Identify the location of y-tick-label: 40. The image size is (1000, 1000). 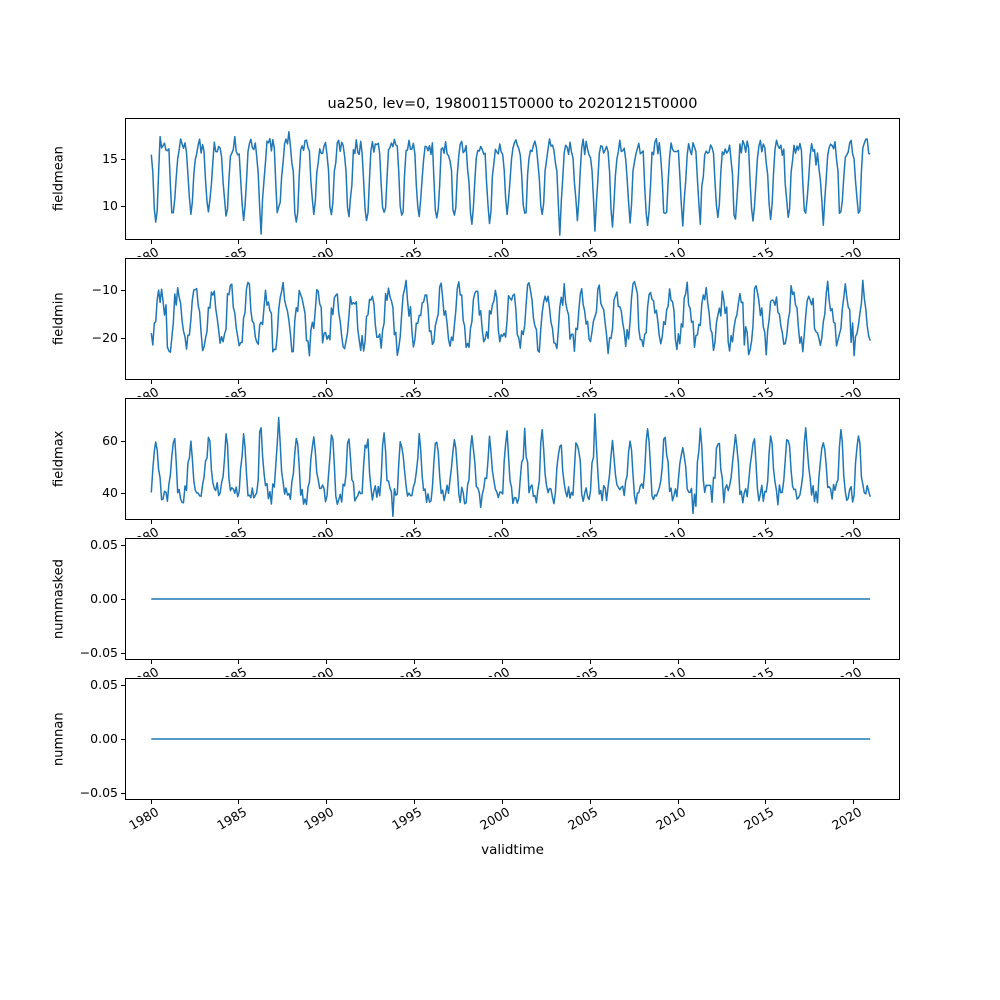
(110, 492).